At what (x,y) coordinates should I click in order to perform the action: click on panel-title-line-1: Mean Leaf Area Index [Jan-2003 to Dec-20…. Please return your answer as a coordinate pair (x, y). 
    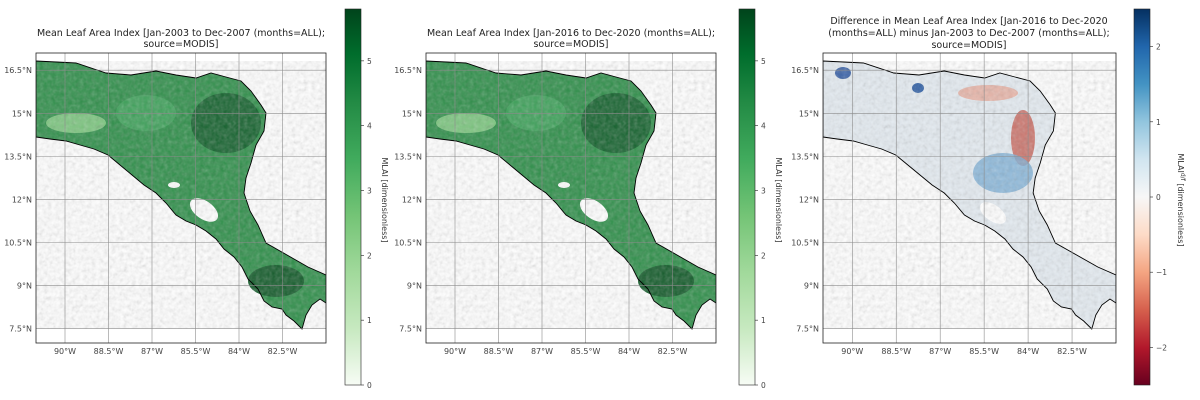
    Looking at the image, I should click on (181, 33).